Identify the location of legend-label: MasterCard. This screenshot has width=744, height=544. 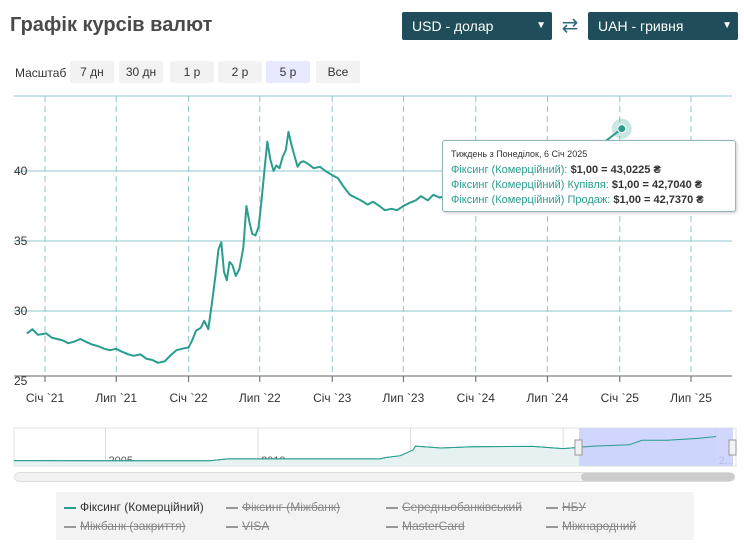
(433, 526).